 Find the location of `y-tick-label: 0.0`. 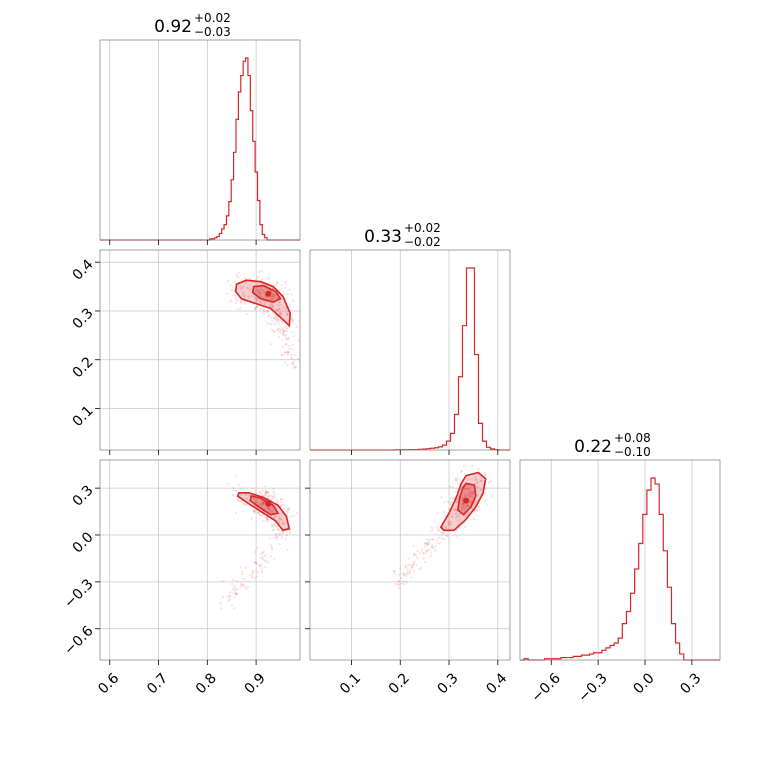

y-tick-label: 0.0 is located at coordinates (83, 542).